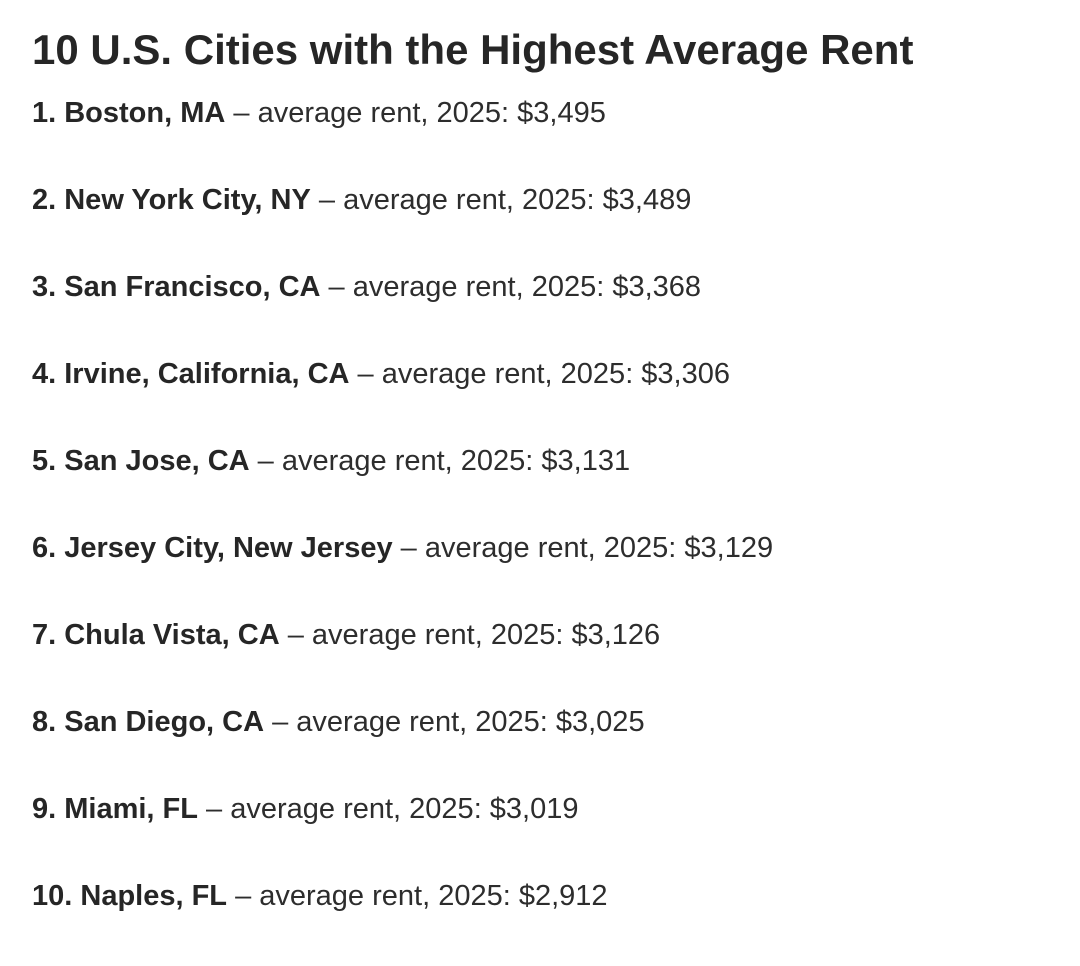  I want to click on rent-description: average rent, 2025: $3,495, so click(431, 113).